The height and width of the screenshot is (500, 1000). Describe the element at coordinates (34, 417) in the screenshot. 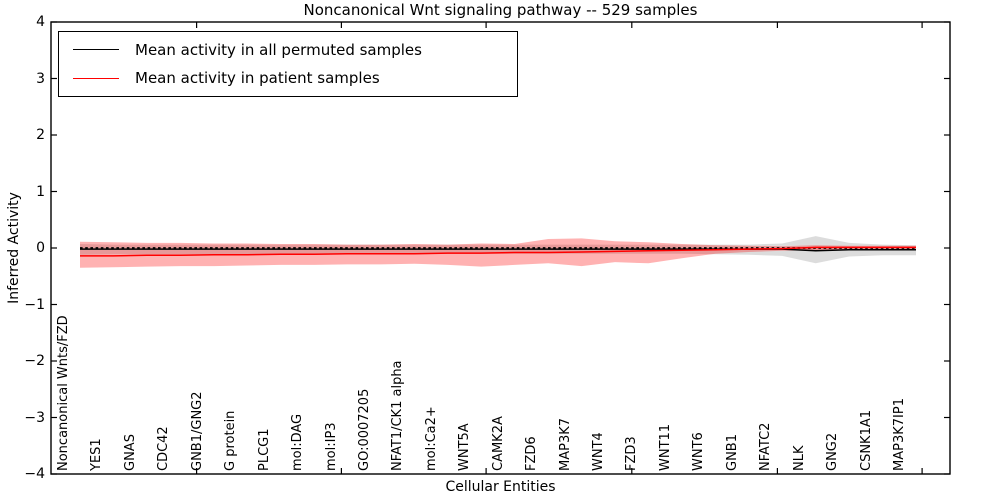

I see `y-tick-label: −3` at that location.